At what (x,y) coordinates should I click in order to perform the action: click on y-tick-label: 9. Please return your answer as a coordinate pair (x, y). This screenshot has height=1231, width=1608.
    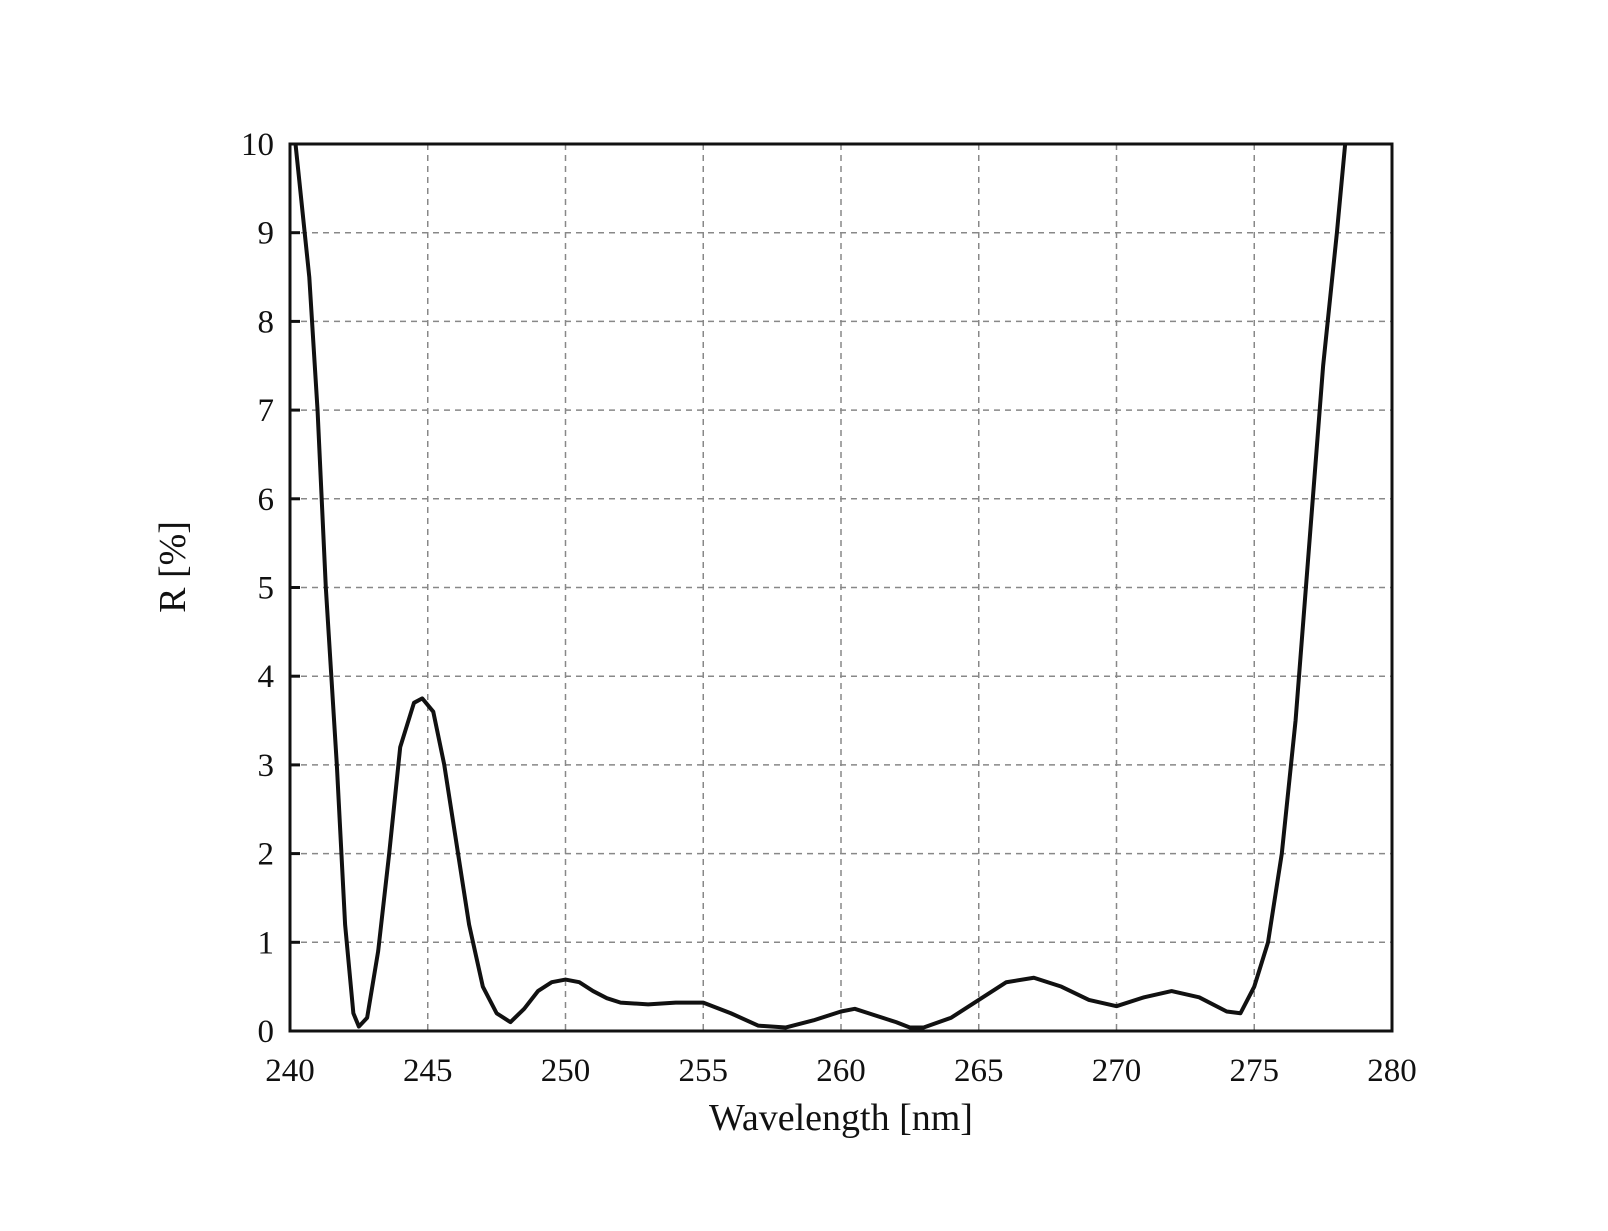
    Looking at the image, I should click on (266, 234).